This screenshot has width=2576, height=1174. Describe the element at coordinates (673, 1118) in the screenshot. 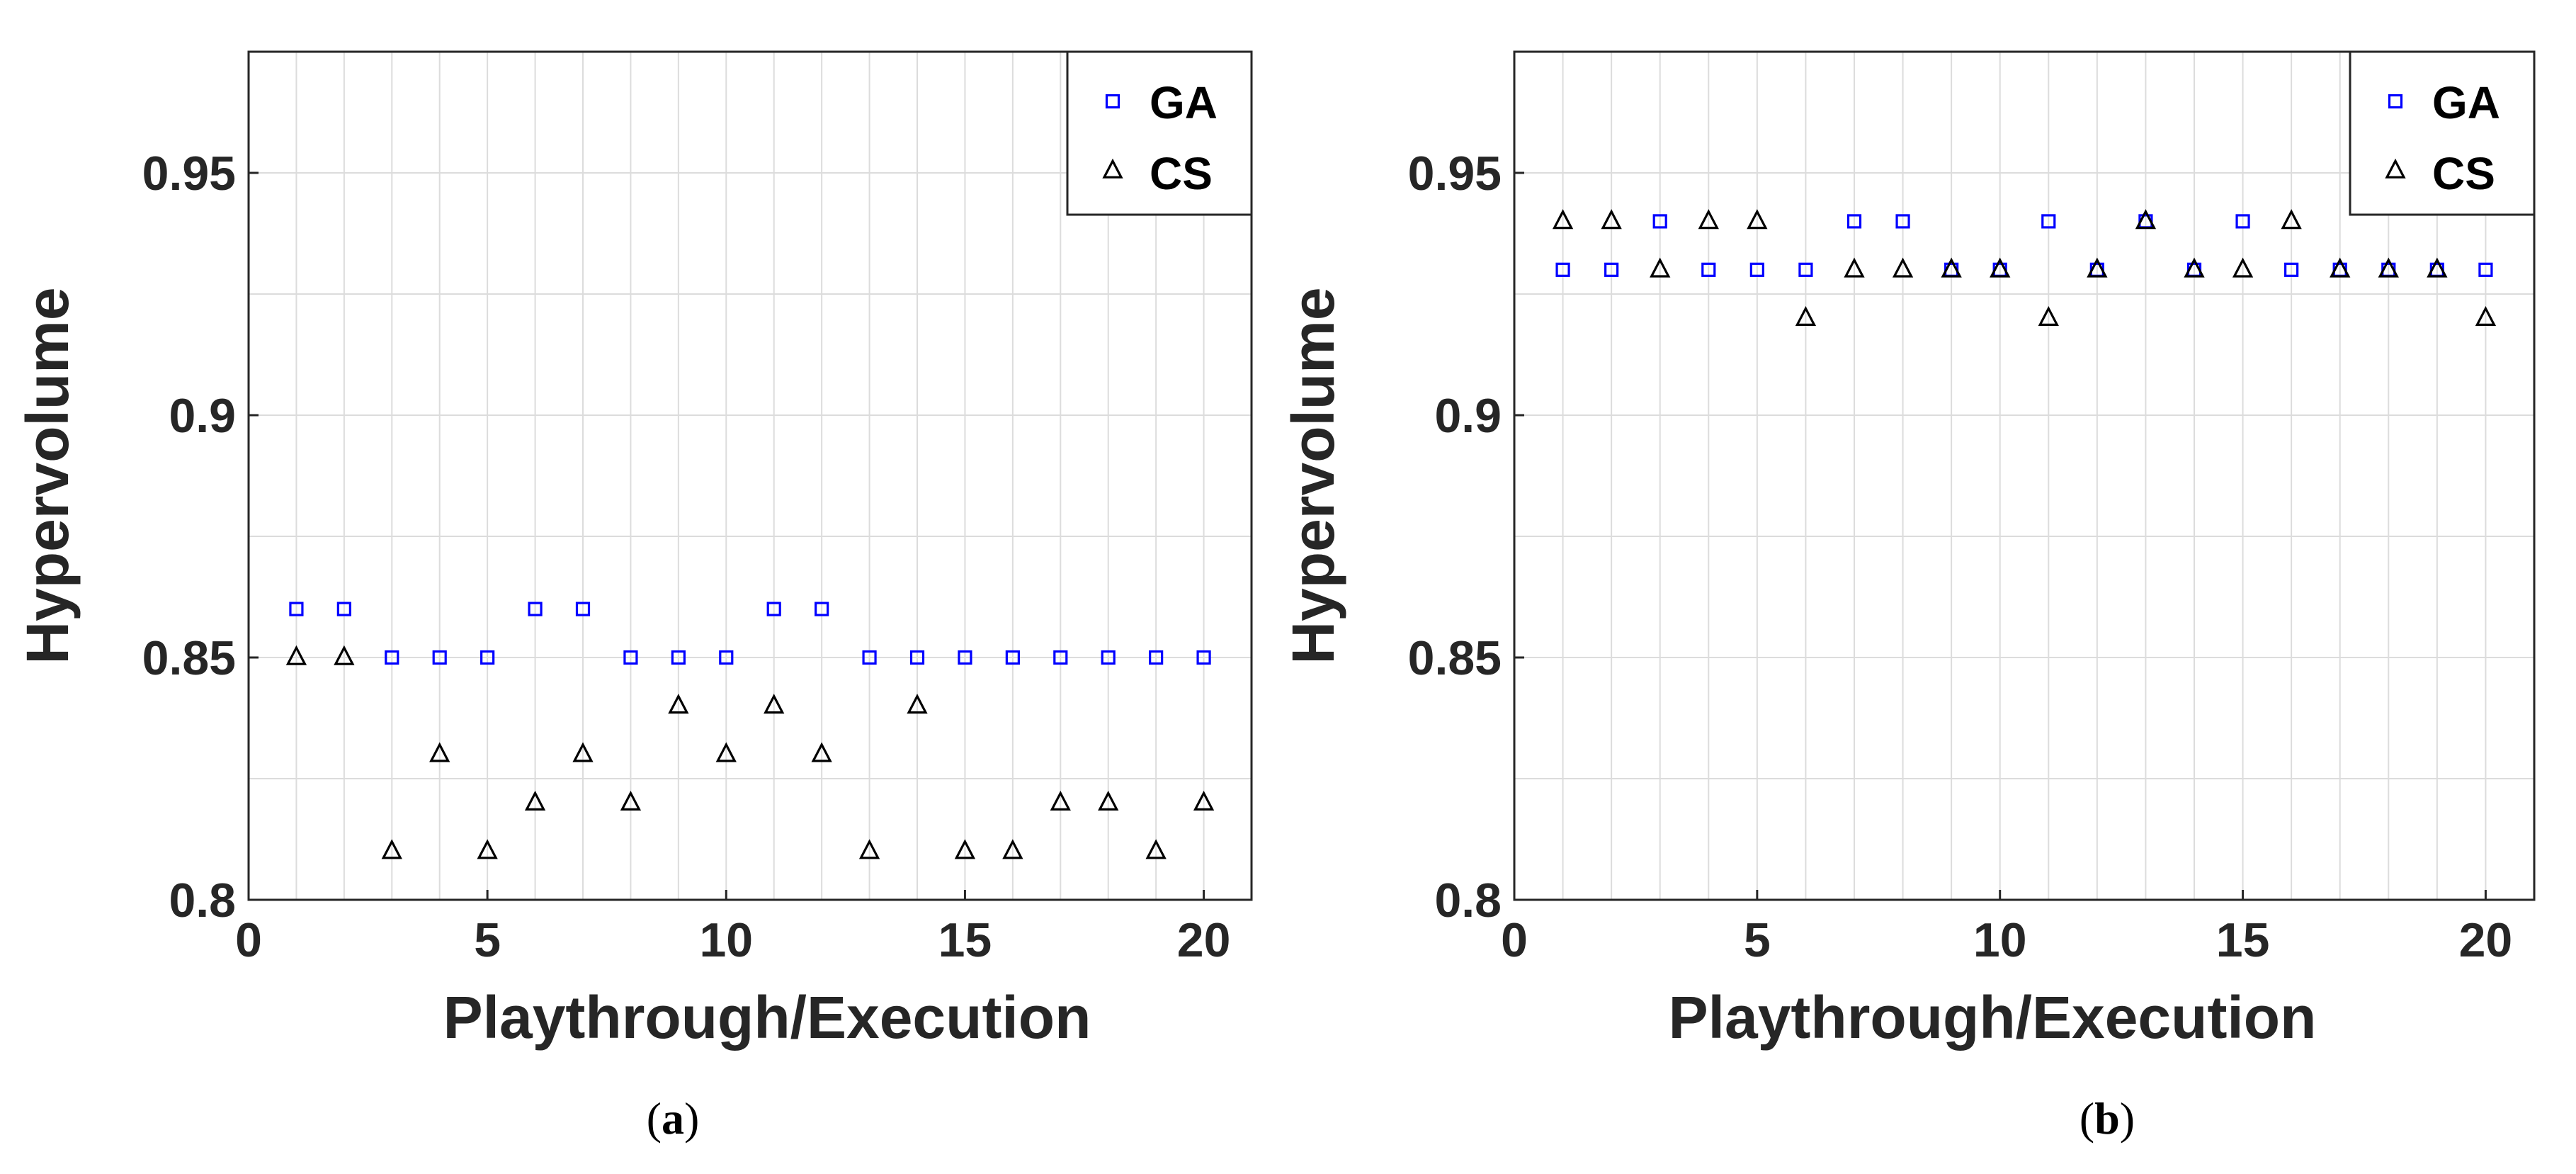

I see `panel-caption-a: (a)` at that location.